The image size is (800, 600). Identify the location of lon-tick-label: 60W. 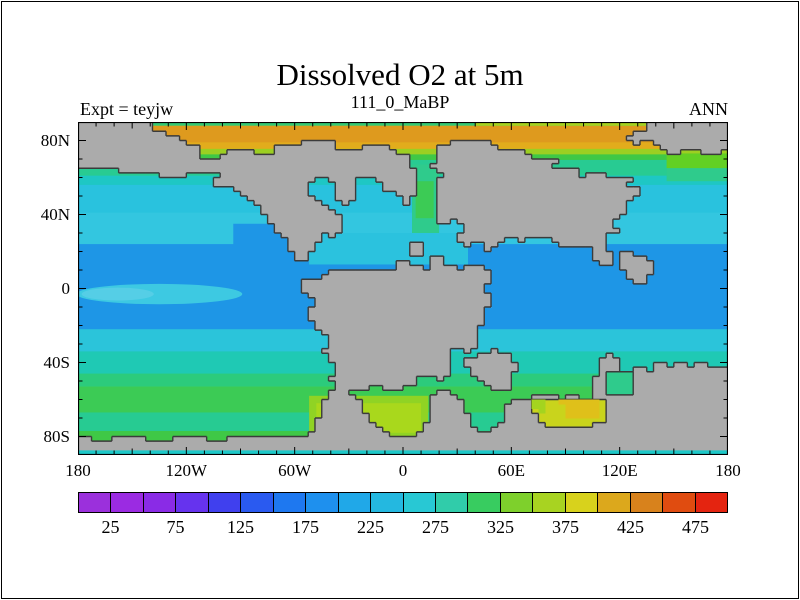
(295, 470).